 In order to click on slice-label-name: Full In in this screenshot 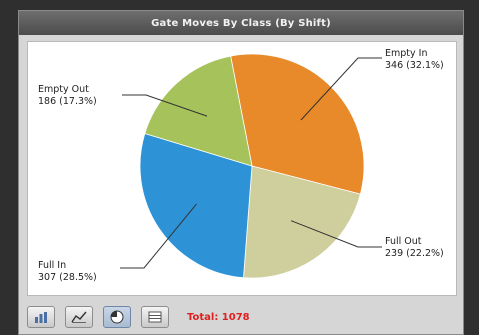, I will do `click(52, 265)`.